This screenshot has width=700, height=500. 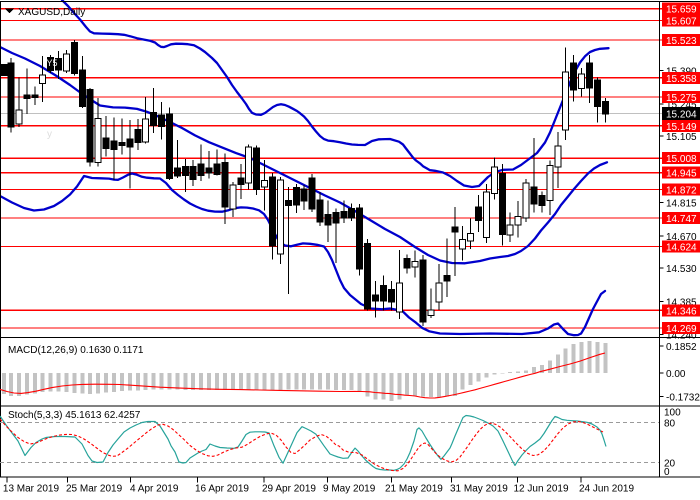 What do you see at coordinates (51, 12) in the screenshot?
I see `svg-text: XAGUSD,Daily` at bounding box center [51, 12].